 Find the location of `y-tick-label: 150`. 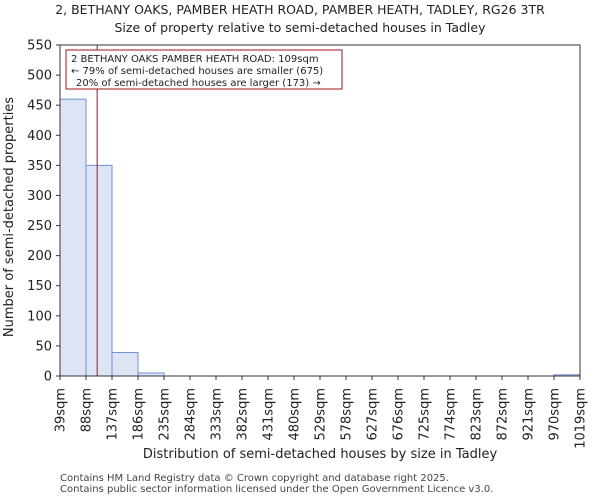

y-tick-label: 150 is located at coordinates (39, 286).